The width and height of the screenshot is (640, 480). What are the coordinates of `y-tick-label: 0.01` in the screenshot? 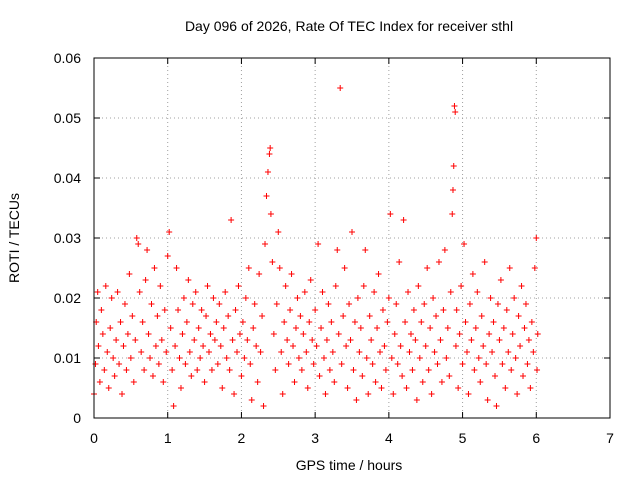 It's located at (67, 358).